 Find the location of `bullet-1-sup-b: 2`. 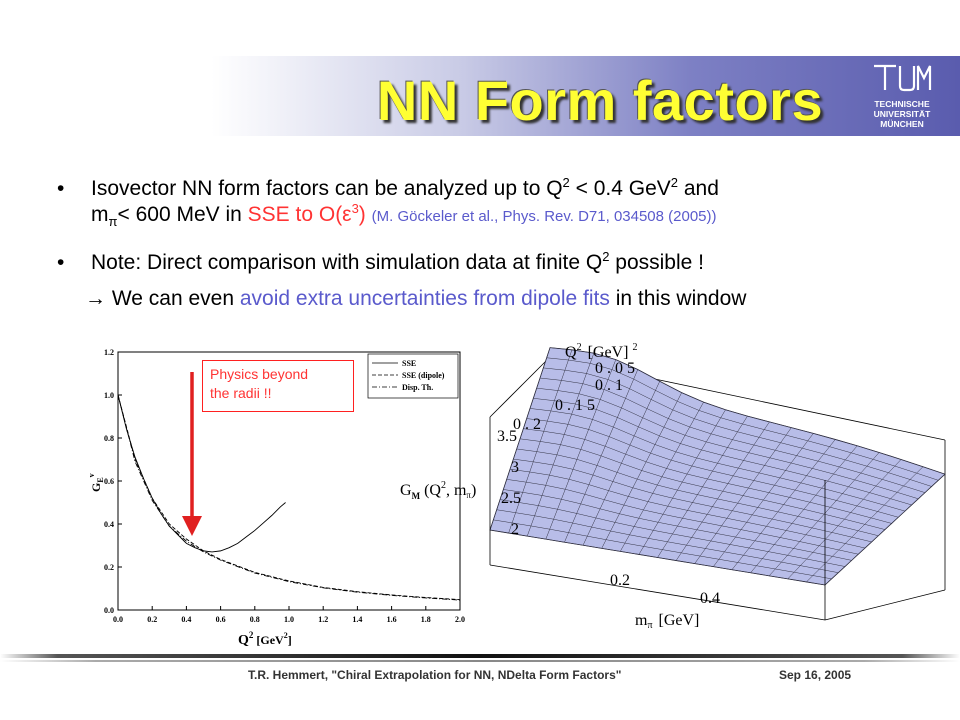

bullet-1-sup-b: 2 is located at coordinates (674, 182).